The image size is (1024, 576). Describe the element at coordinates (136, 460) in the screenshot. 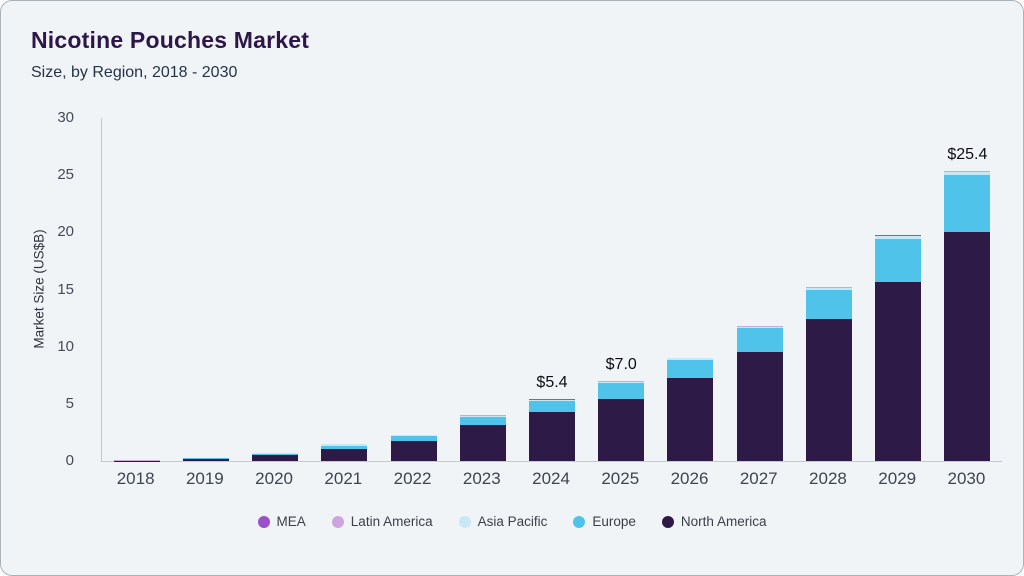

I see `bar-2018` at that location.